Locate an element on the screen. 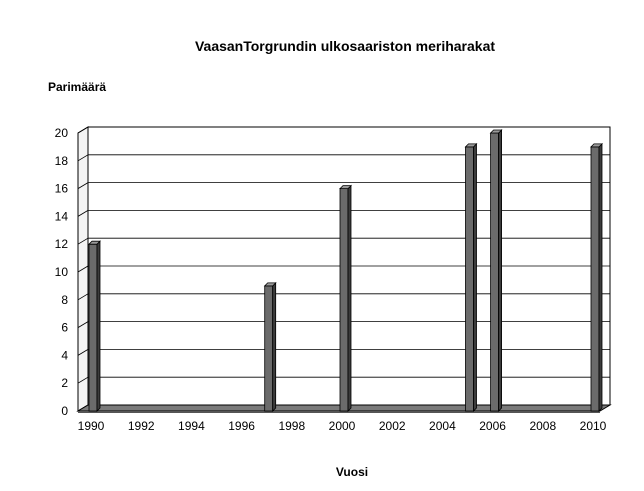  x-tick-label: 1990 is located at coordinates (91, 426).